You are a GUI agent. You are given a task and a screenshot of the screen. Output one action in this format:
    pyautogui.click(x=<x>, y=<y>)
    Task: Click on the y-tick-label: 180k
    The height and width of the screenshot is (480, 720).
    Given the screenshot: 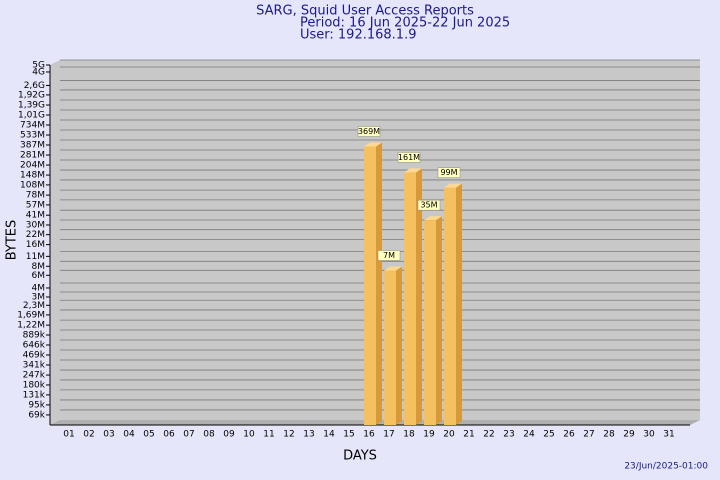 What is the action you would take?
    pyautogui.click(x=34, y=385)
    